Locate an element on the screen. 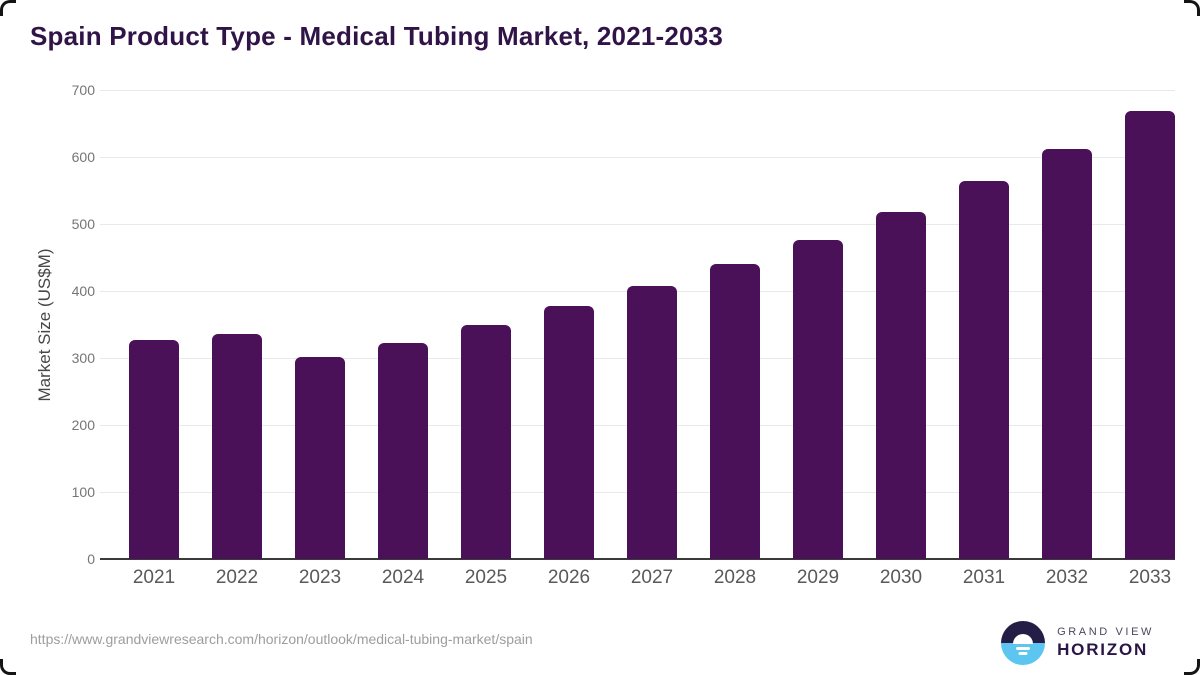 This screenshot has width=1200, height=675. x-tick-label-2024: 2024 is located at coordinates (403, 577).